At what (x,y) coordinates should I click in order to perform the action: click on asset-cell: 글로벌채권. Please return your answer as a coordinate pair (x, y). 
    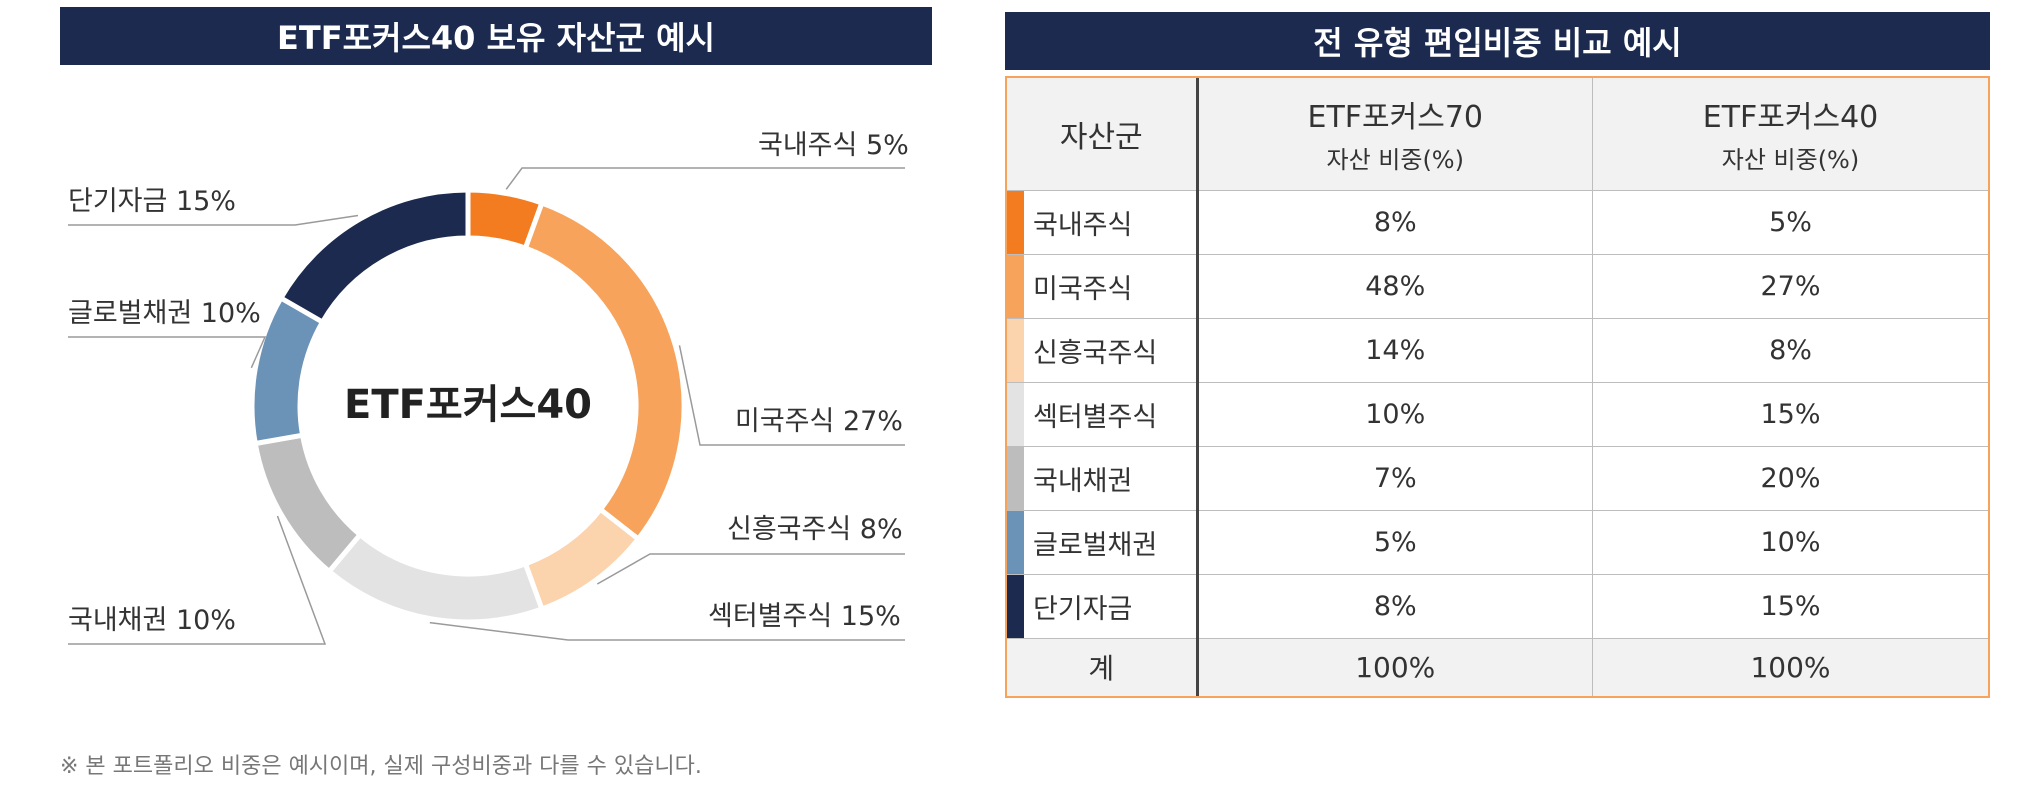
    Looking at the image, I should click on (1103, 542).